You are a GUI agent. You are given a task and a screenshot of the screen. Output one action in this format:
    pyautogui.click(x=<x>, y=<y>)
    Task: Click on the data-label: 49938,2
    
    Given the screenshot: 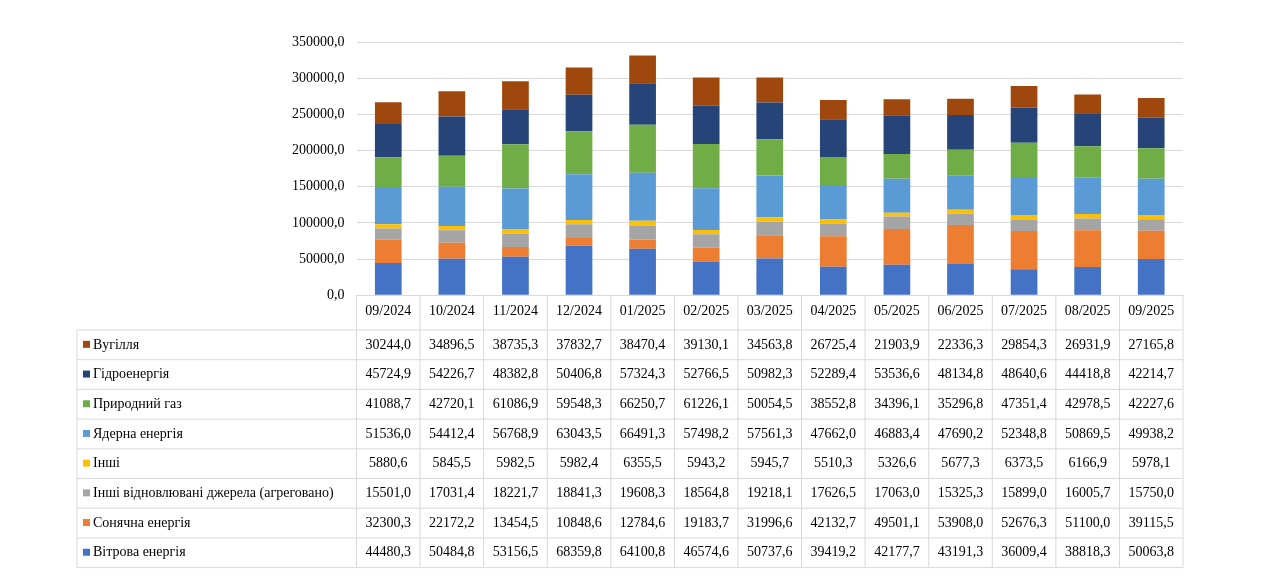 What is the action you would take?
    pyautogui.click(x=1151, y=433)
    